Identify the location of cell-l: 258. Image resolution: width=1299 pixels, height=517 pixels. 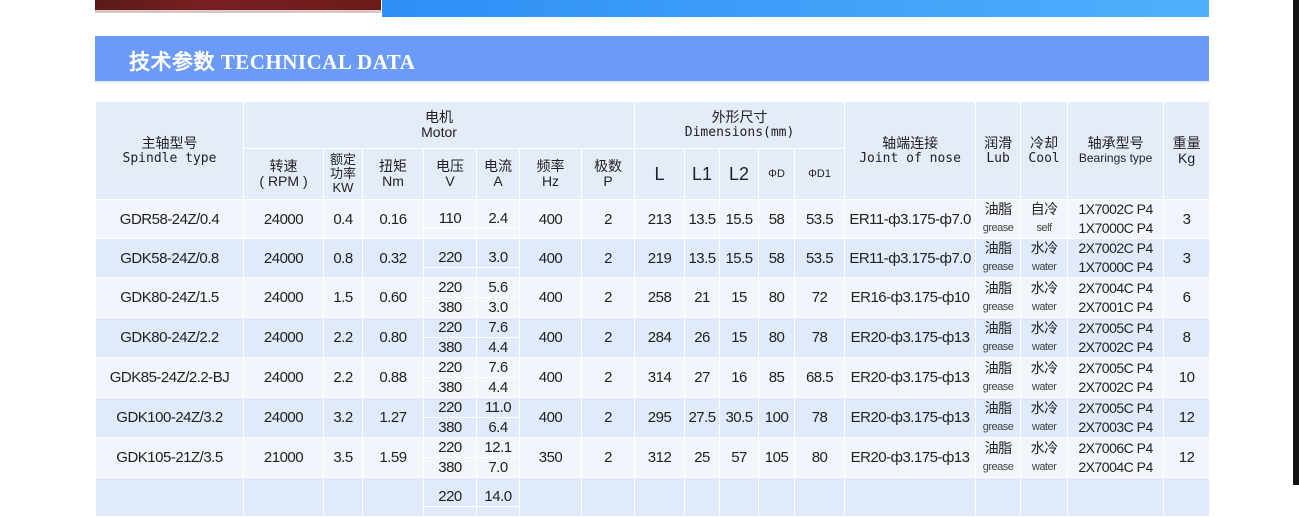
(660, 297).